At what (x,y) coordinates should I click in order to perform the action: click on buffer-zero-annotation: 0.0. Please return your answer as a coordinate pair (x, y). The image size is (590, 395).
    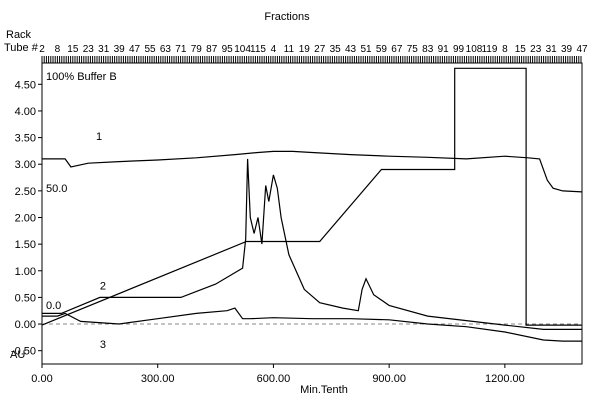
    Looking at the image, I should click on (53, 306).